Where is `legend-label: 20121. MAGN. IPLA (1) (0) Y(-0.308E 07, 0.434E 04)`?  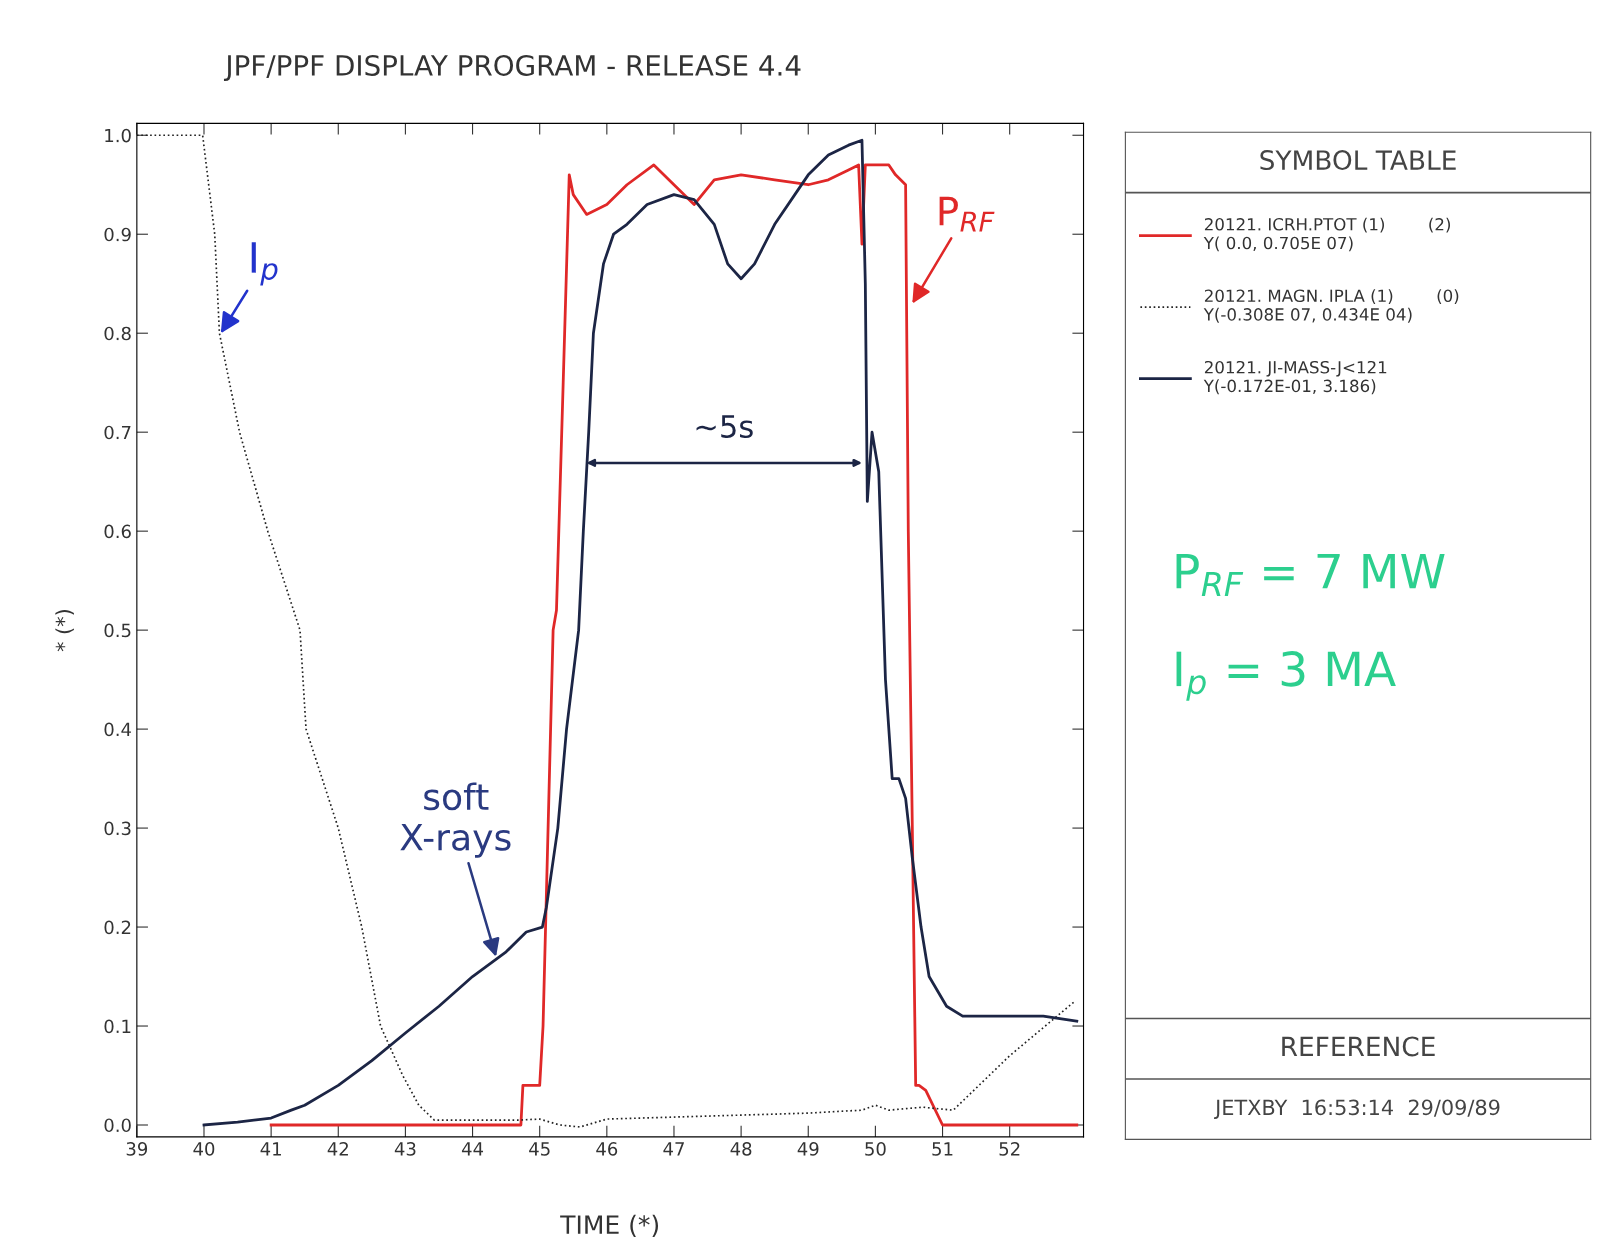 legend-label: 20121. MAGN. IPLA (1) (0) Y(-0.308E 07, 0.434E 04) is located at coordinates (1331, 306).